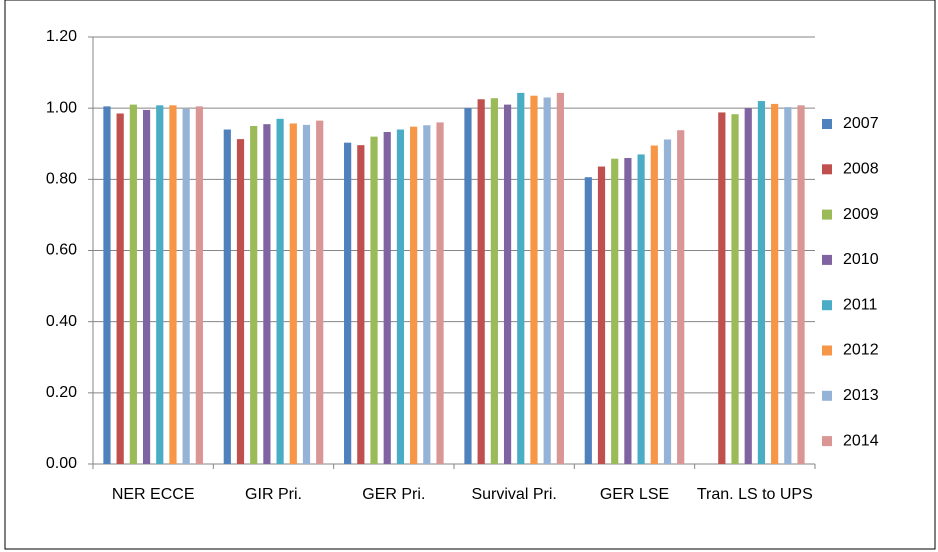  What do you see at coordinates (61, 321) in the screenshot?
I see `y-tick-label: 0.40` at bounding box center [61, 321].